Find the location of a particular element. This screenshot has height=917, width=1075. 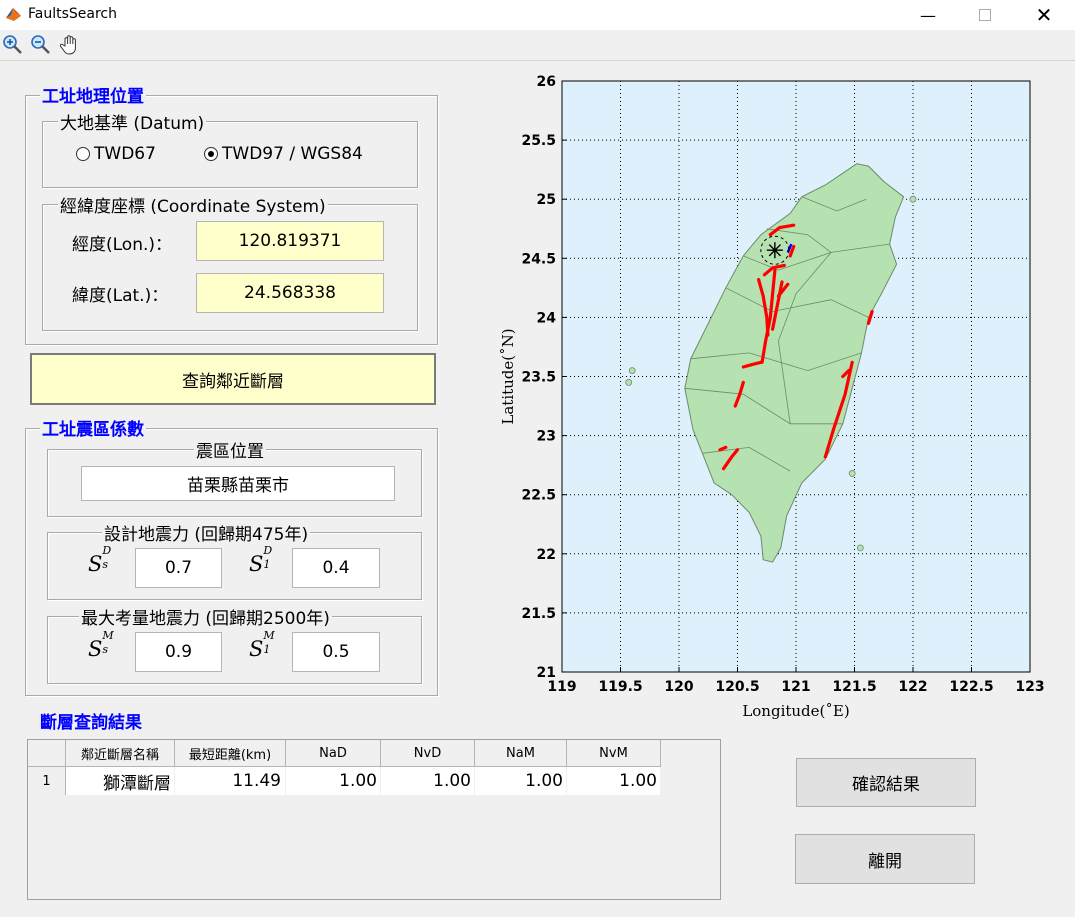

design-title: 設計地震力 (回歸期475年) is located at coordinates (206, 532).